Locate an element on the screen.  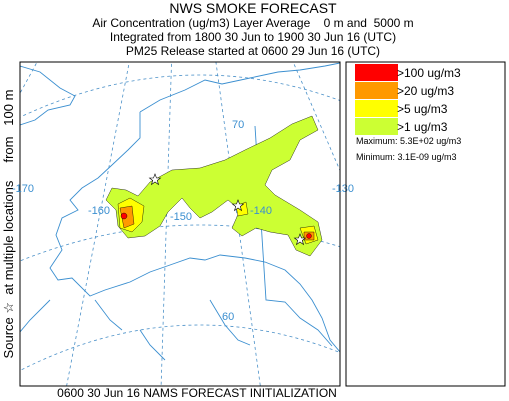
longitude-label: -160 is located at coordinates (99, 211).